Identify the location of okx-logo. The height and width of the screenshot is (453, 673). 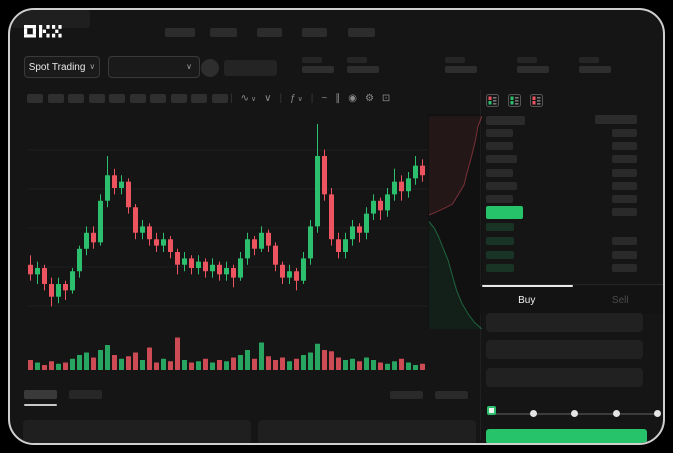
(43, 31).